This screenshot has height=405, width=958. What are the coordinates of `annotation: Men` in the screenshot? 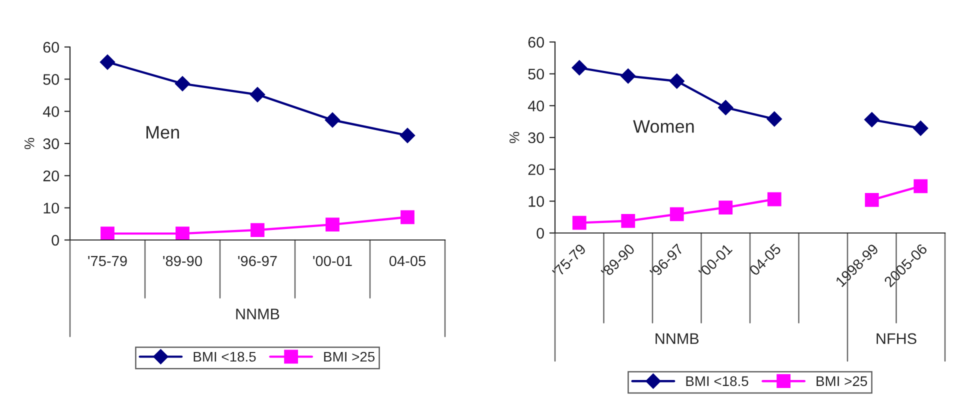 It's located at (162, 132).